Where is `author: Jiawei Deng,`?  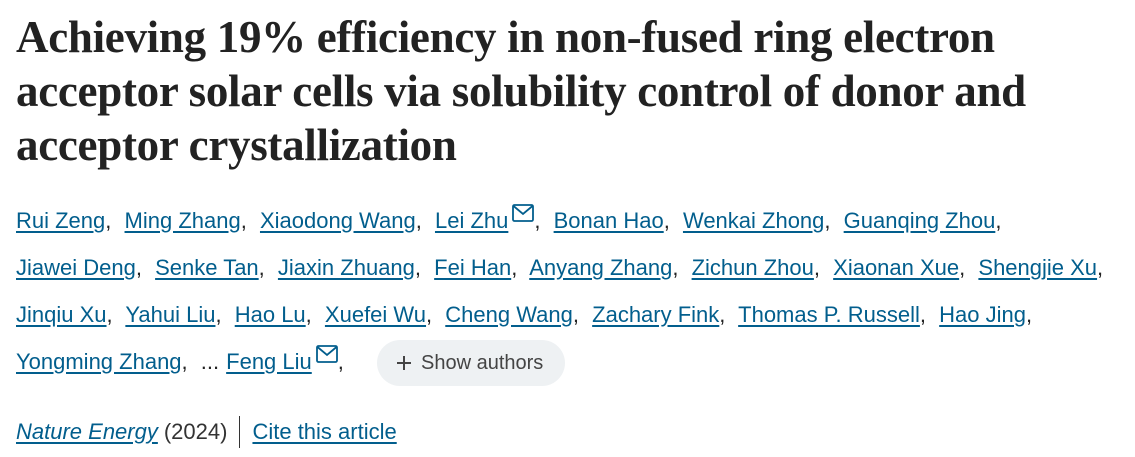
author: Jiawei Deng, is located at coordinates (82, 267).